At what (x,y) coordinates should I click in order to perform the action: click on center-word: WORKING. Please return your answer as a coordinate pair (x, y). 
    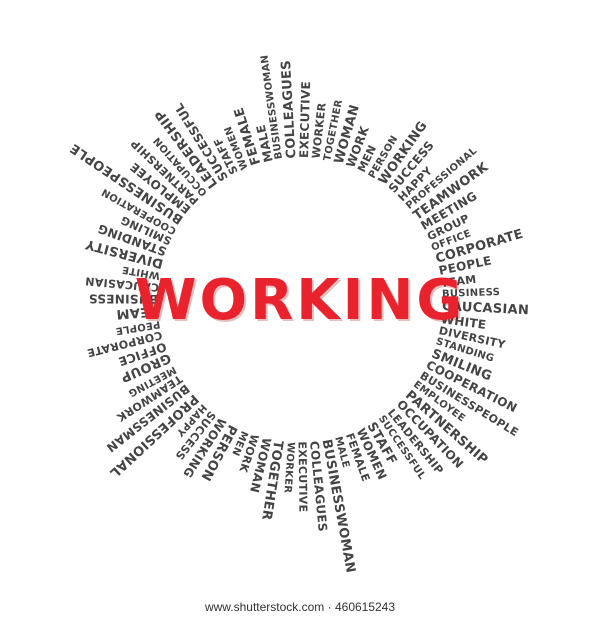
    Looking at the image, I should click on (300, 300).